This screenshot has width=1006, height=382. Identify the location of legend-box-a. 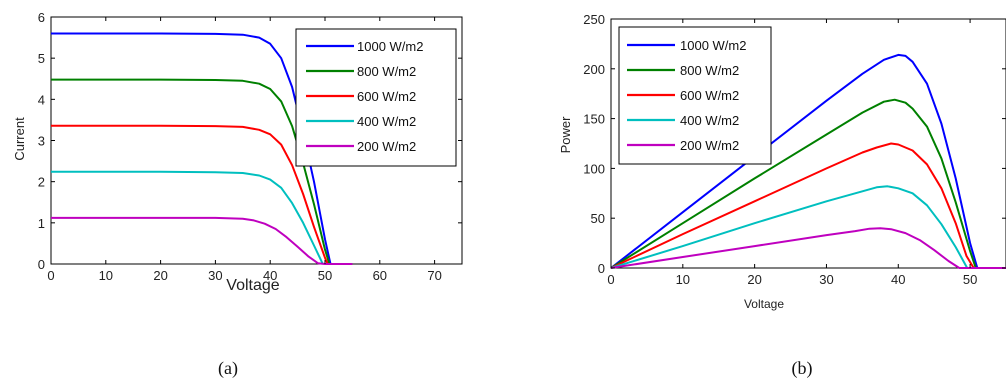
(376, 97).